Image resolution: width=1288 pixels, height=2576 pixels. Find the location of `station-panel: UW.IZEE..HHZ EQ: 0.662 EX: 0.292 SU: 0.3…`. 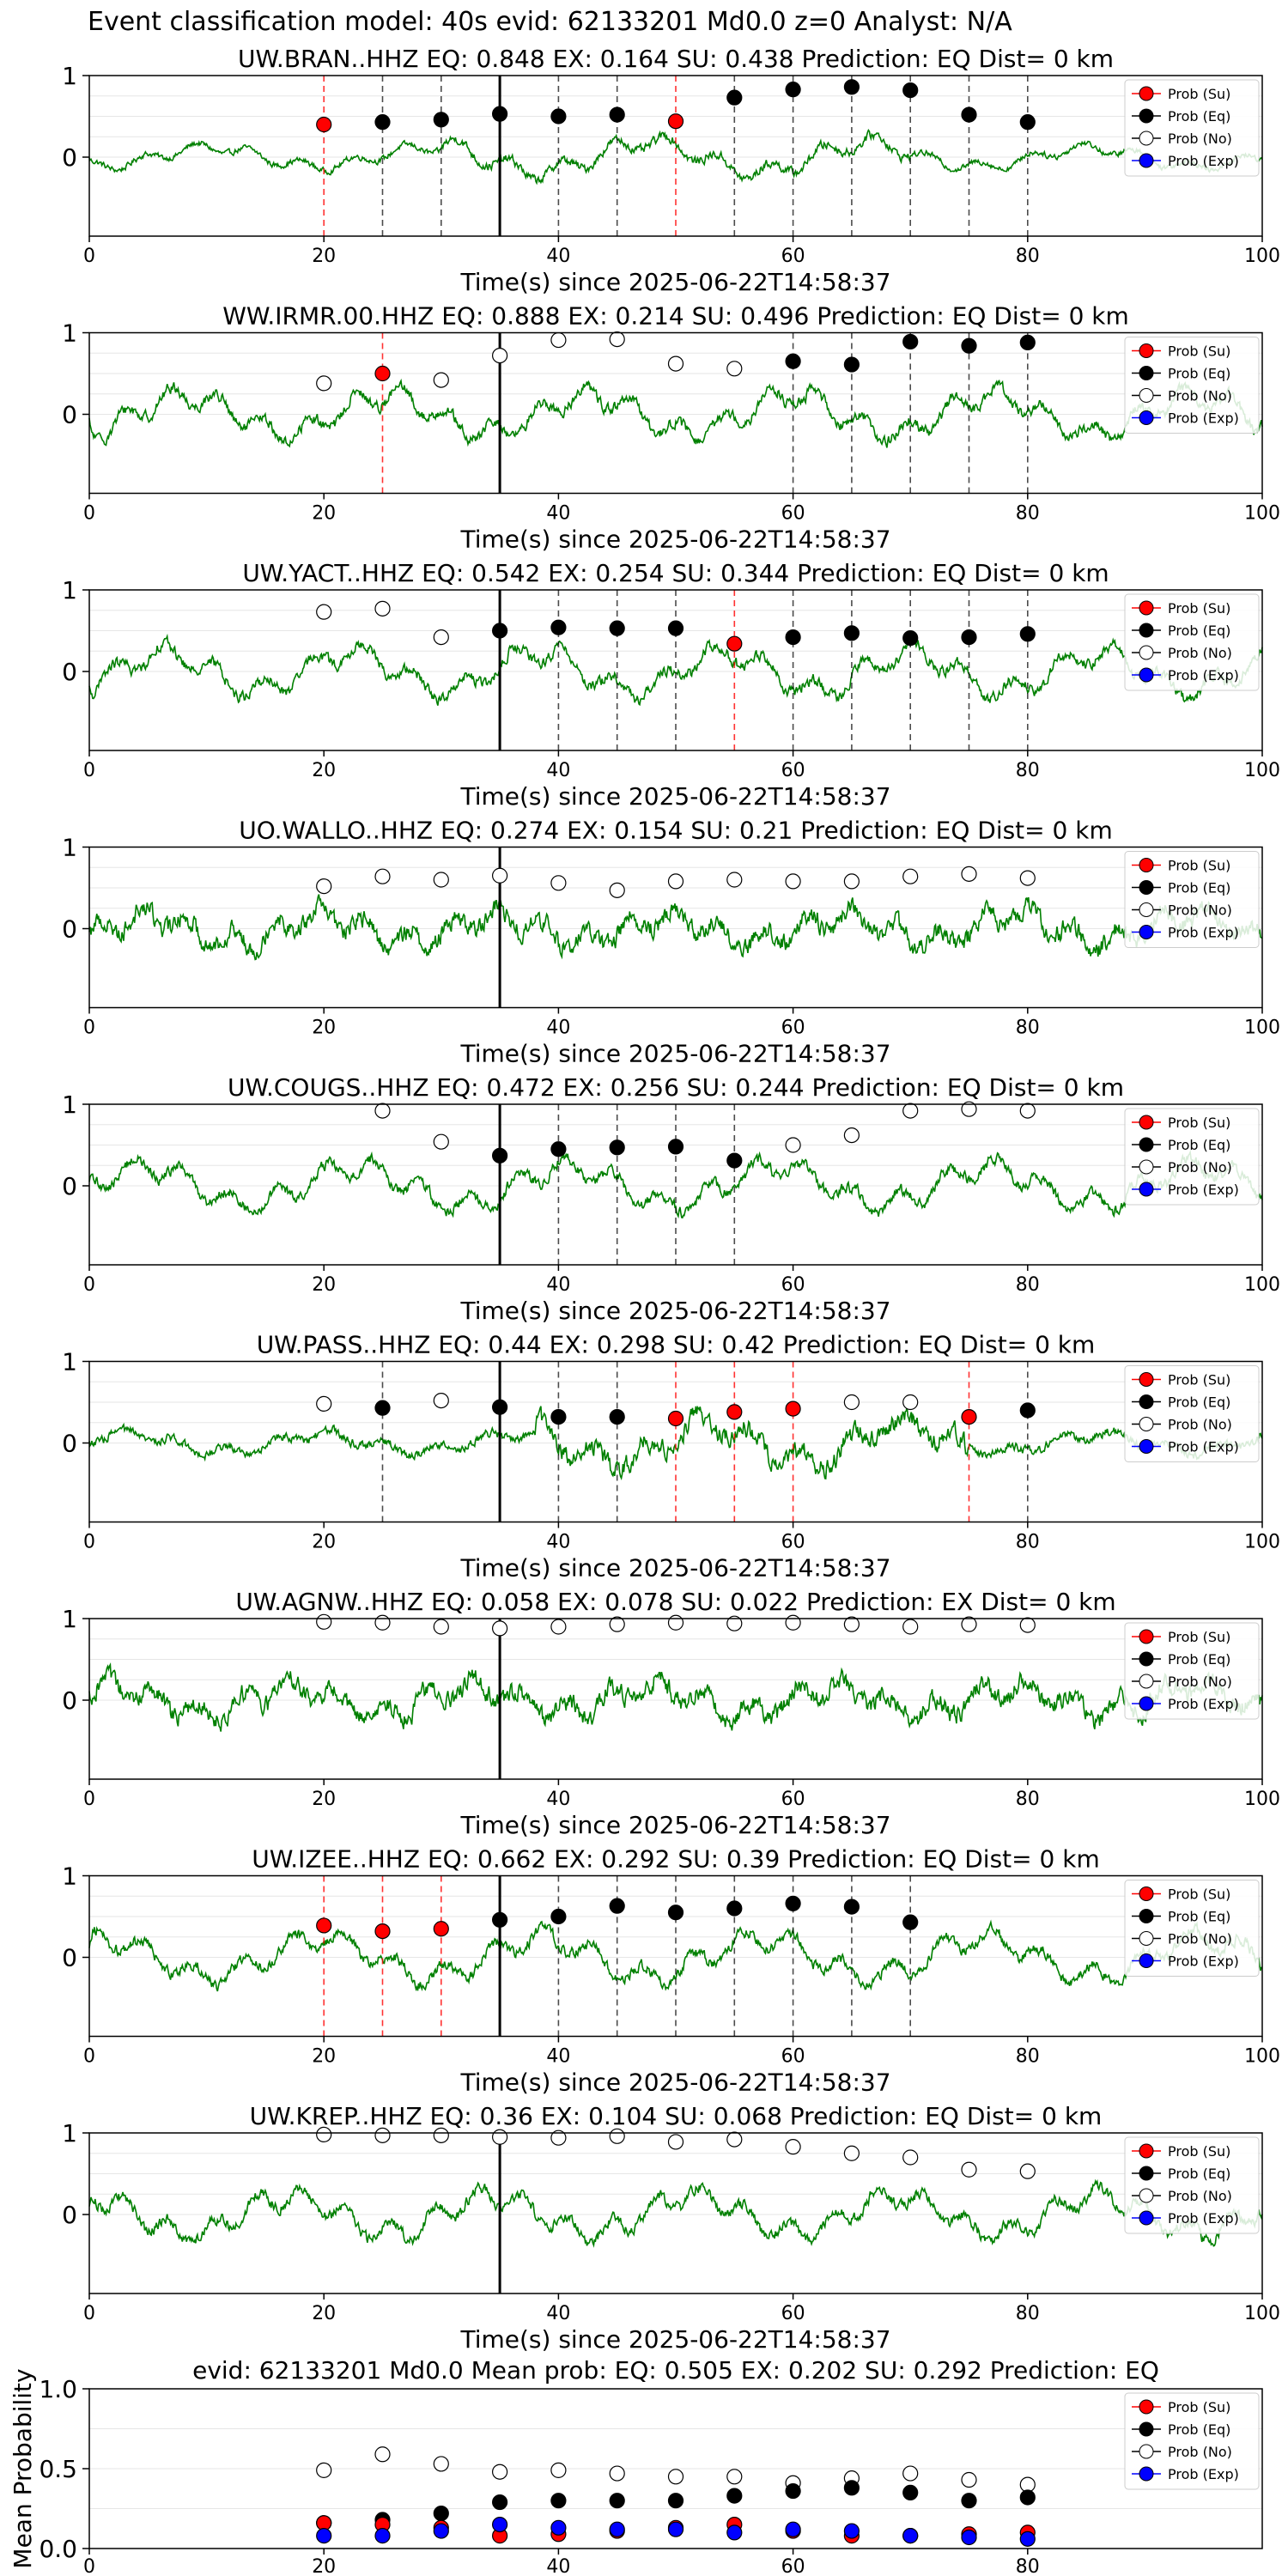

station-panel: UW.IZEE..HHZ EQ: 0.662 EX: 0.292 SU: 0.3… is located at coordinates (671, 1971).